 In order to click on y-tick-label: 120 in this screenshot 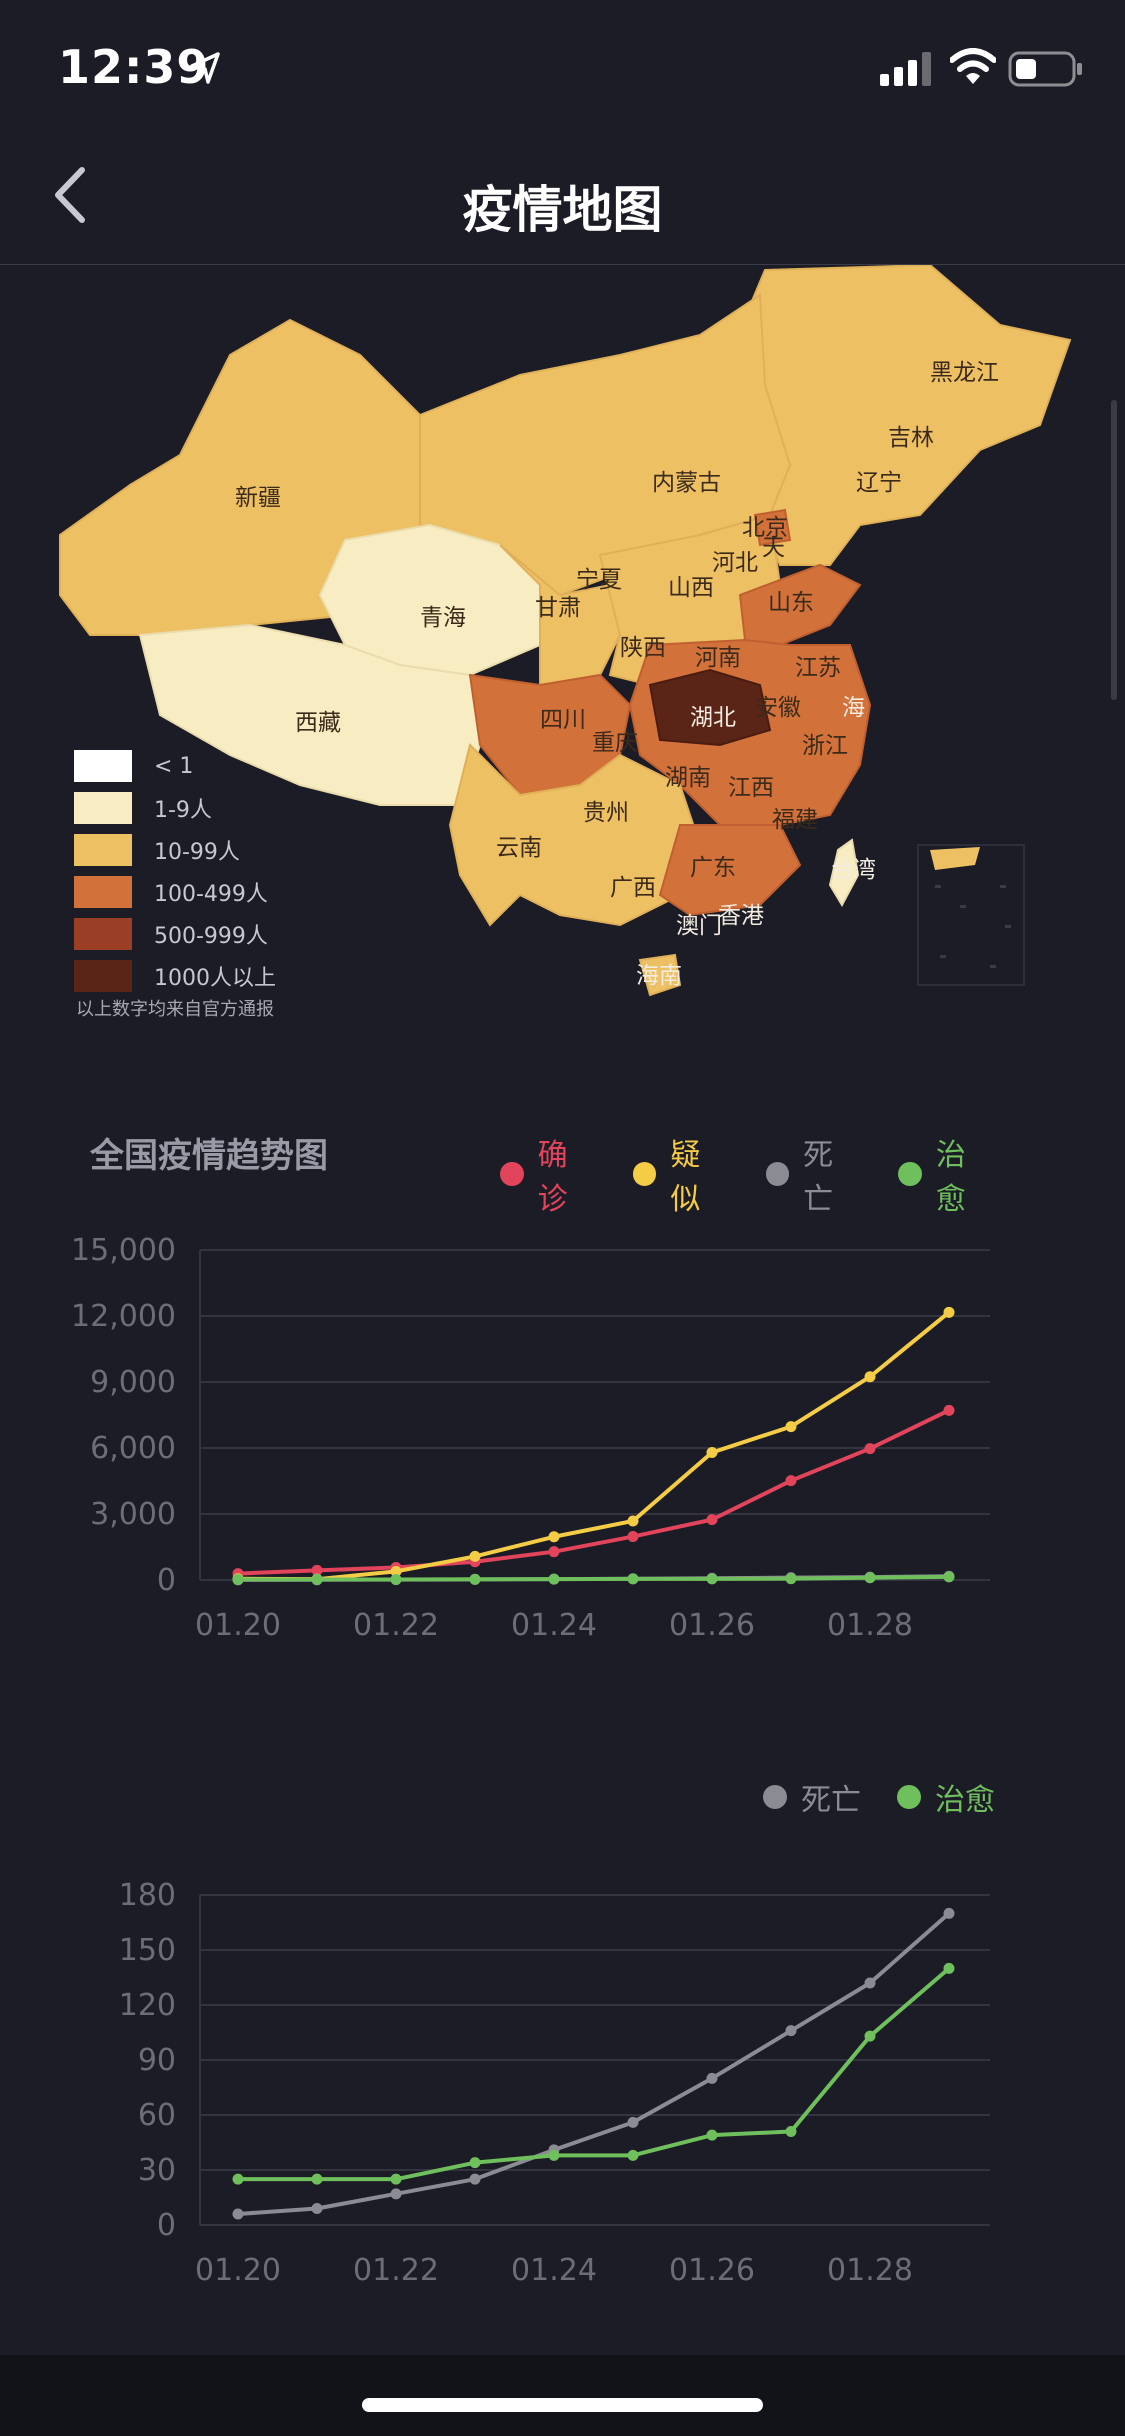, I will do `click(147, 2005)`.